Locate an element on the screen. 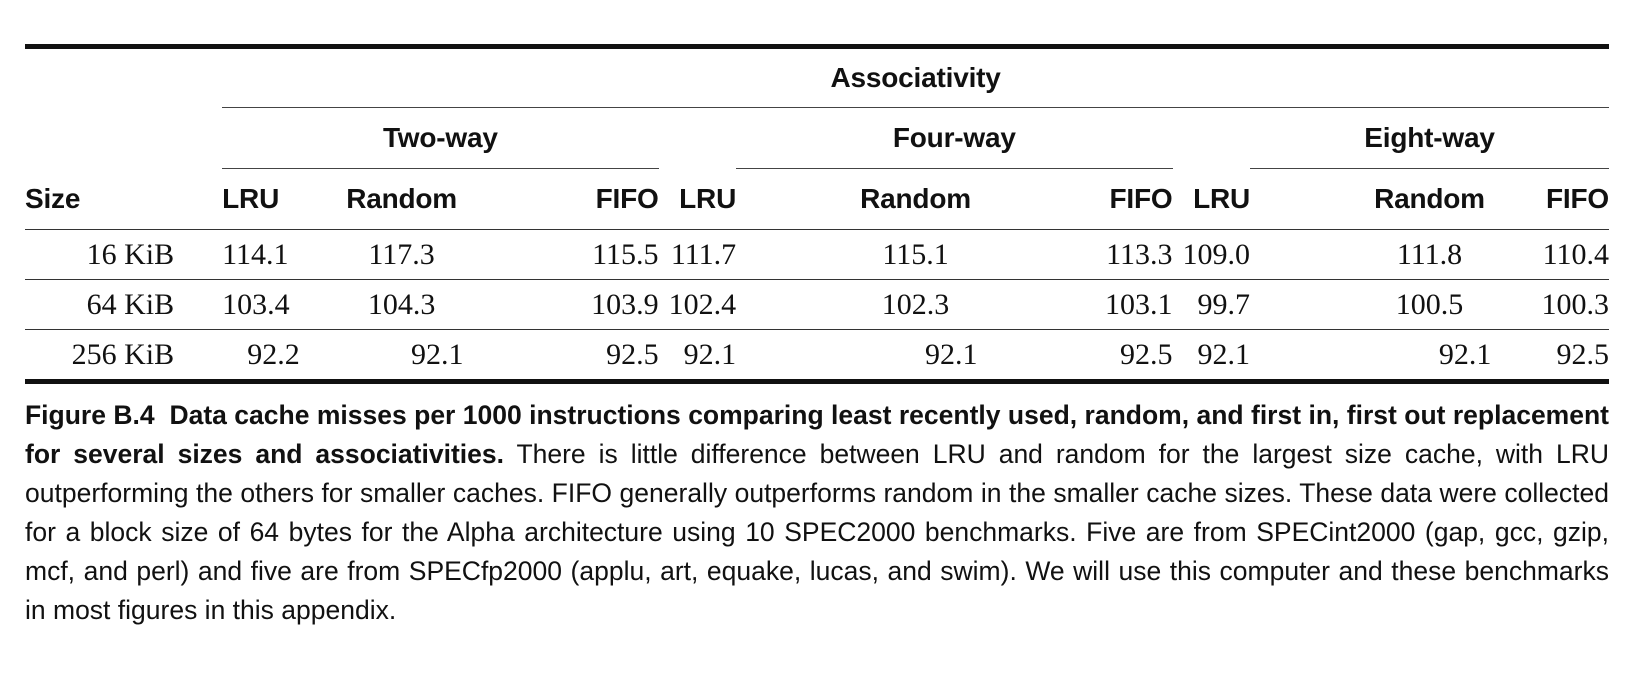  super-header-row: Associativity is located at coordinates (817, 78).